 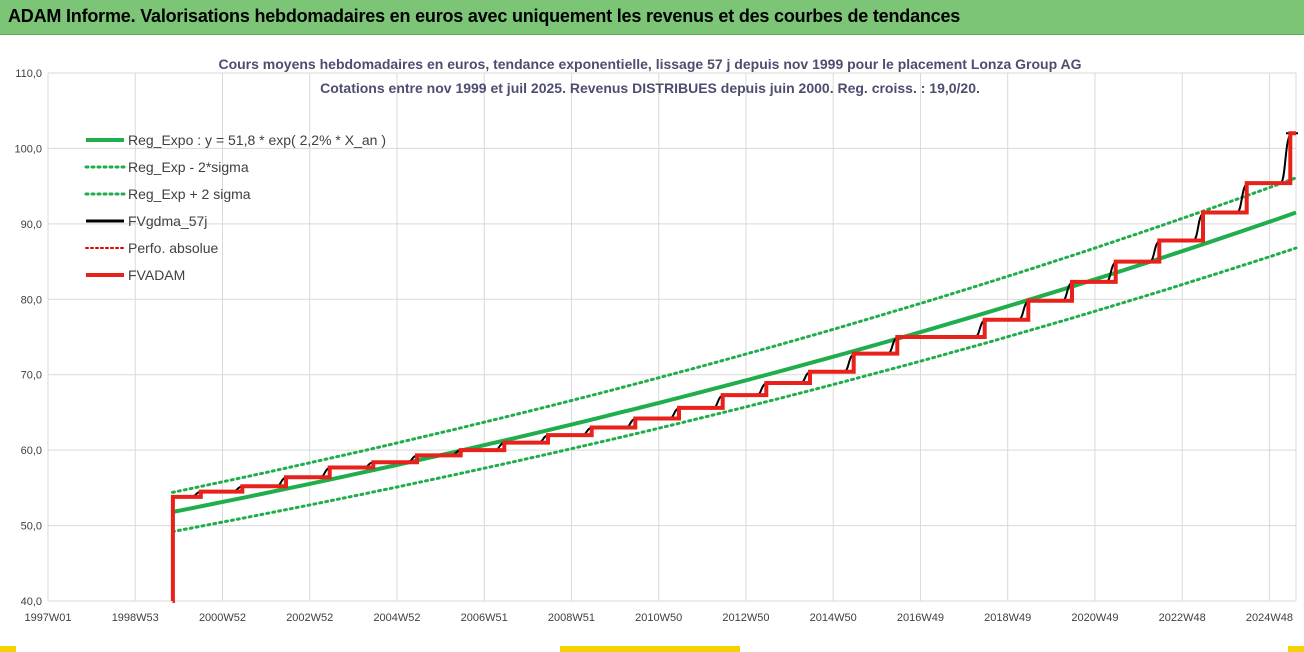 What do you see at coordinates (28, 74) in the screenshot?
I see `y-tick-label: 110,0` at bounding box center [28, 74].